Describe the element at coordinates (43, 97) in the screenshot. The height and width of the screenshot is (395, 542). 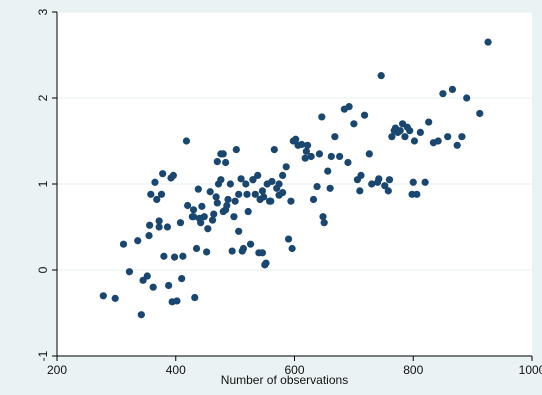
I see `y-tick-label: 2` at that location.